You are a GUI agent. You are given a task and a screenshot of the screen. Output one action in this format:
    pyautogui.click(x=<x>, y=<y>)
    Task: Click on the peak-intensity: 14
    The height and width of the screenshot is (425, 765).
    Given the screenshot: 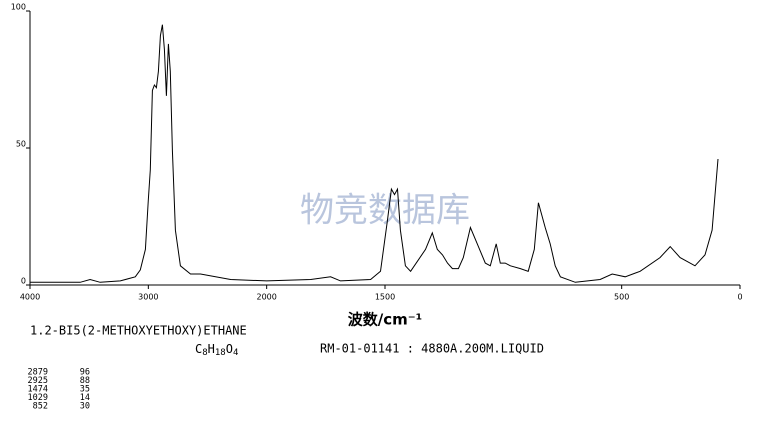 What is the action you would take?
    pyautogui.click(x=85, y=398)
    